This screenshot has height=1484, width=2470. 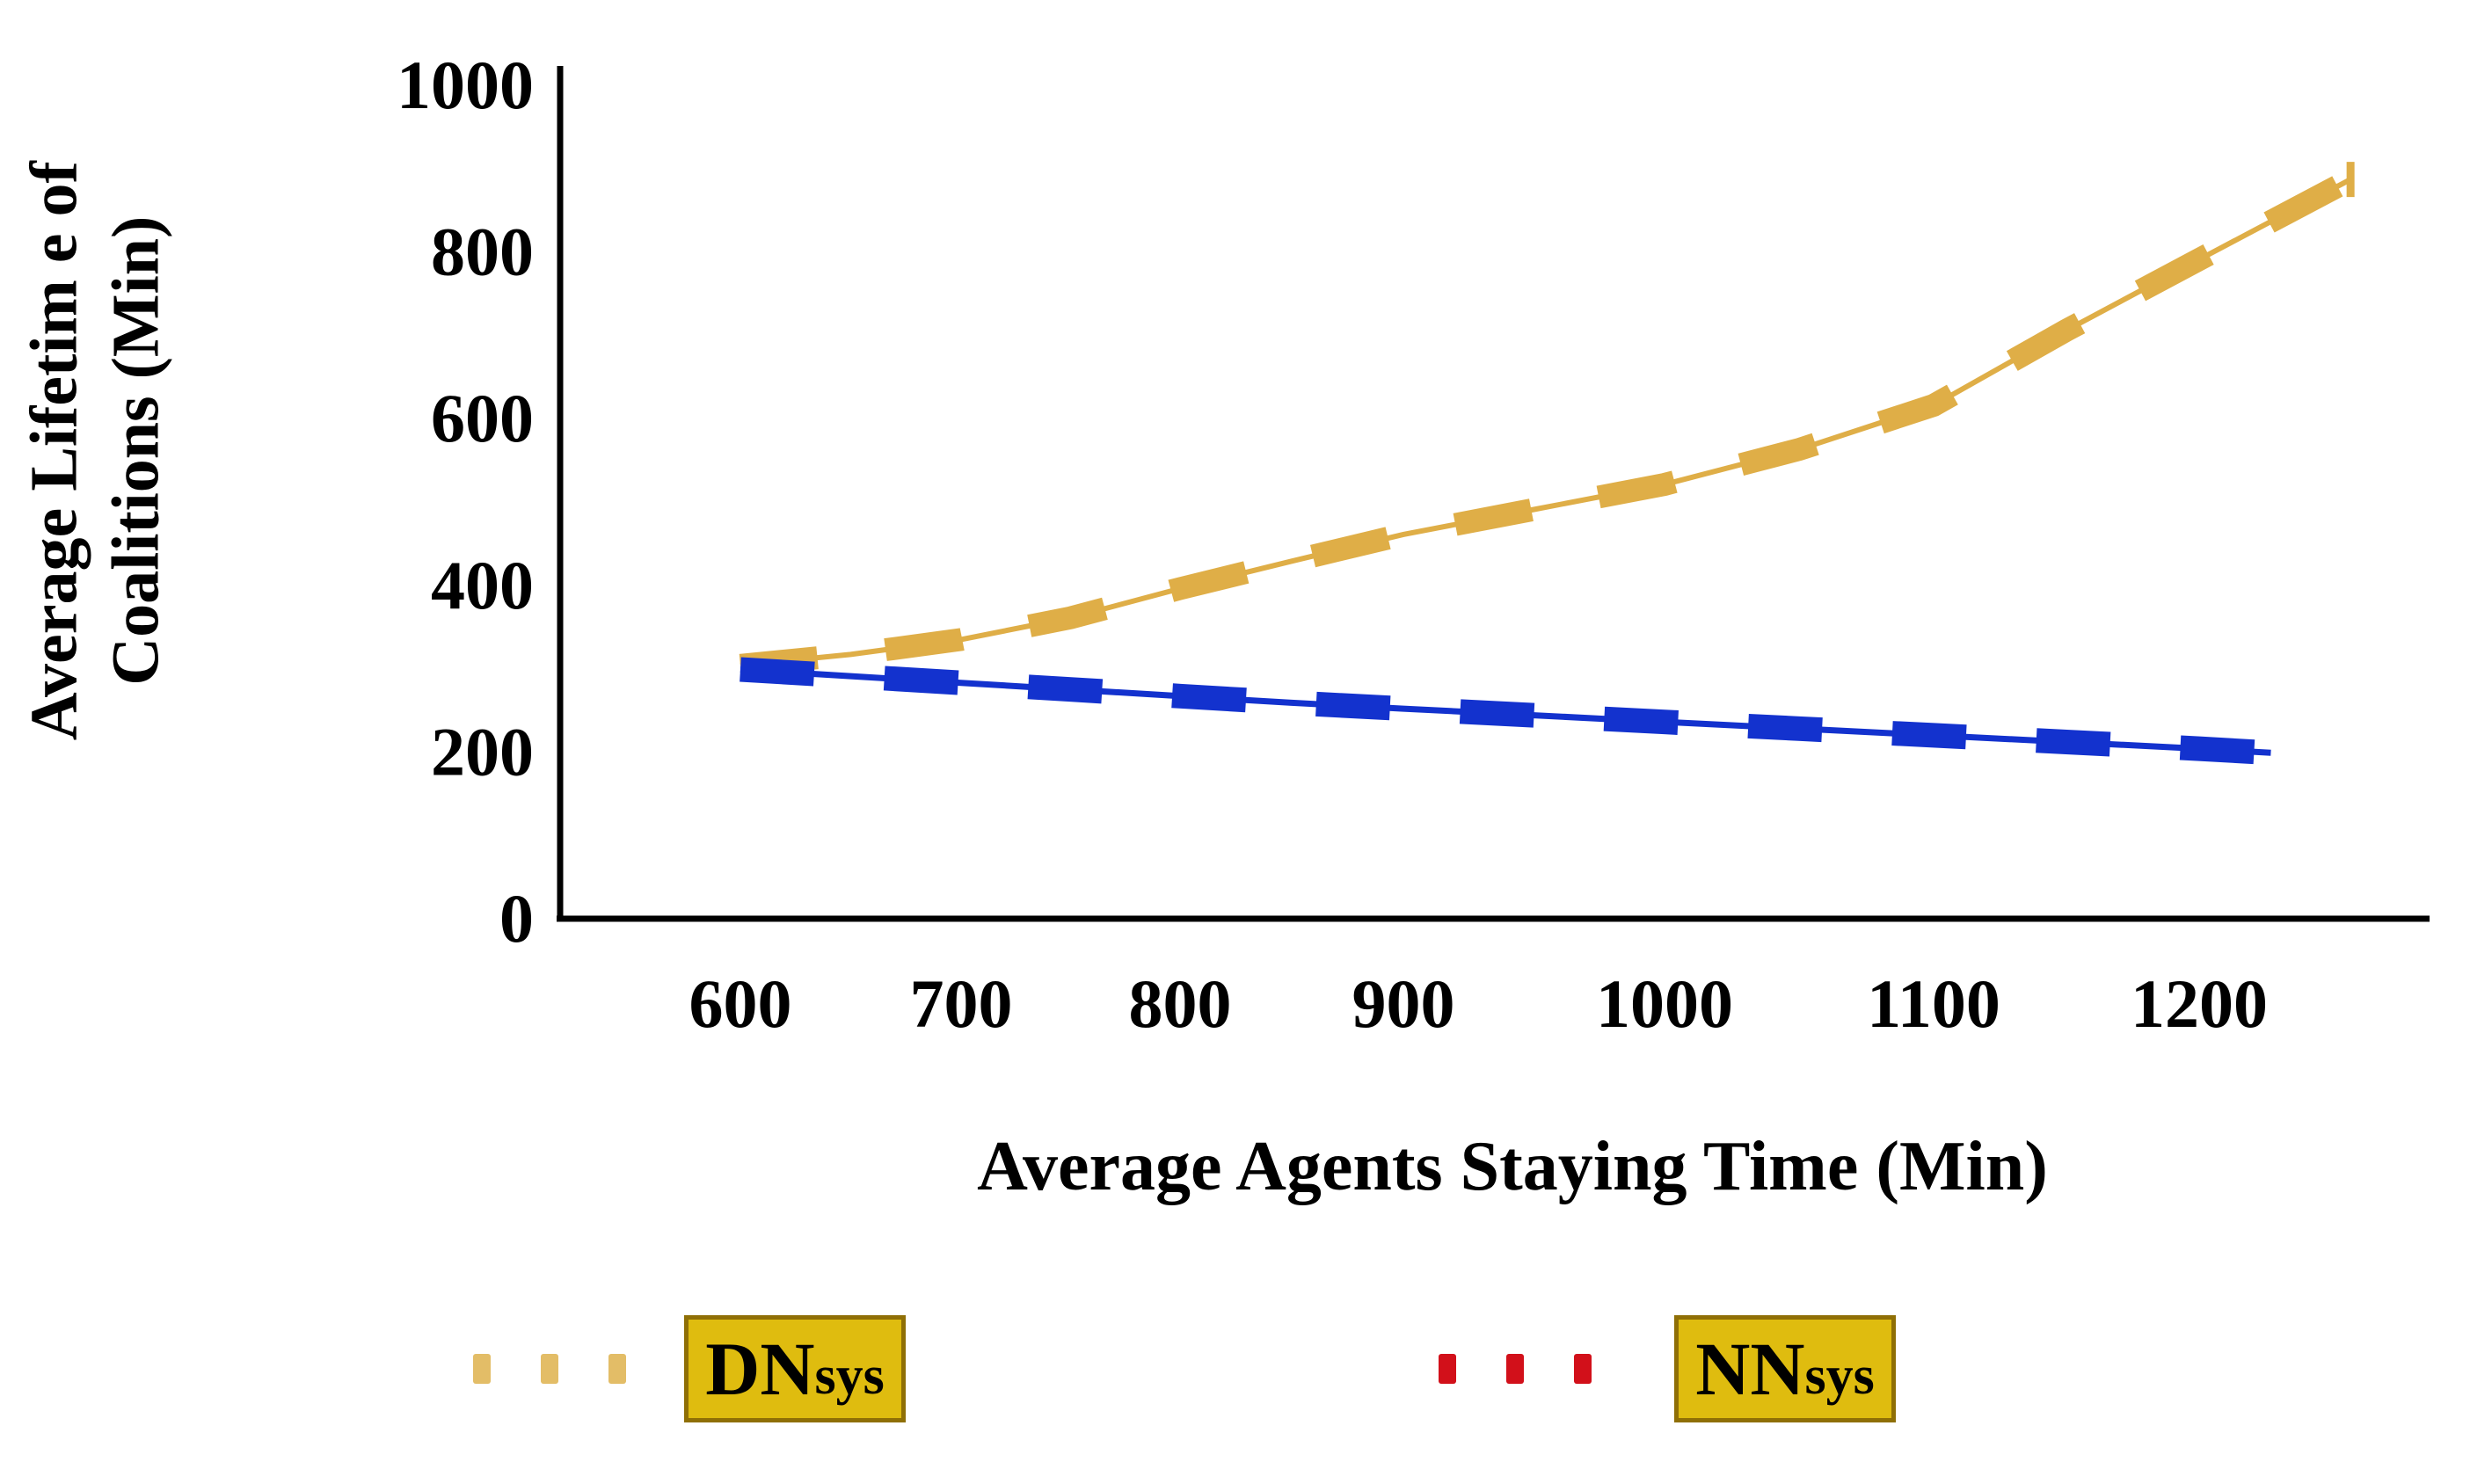 I want to click on y-tick-label: 600, so click(x=483, y=418).